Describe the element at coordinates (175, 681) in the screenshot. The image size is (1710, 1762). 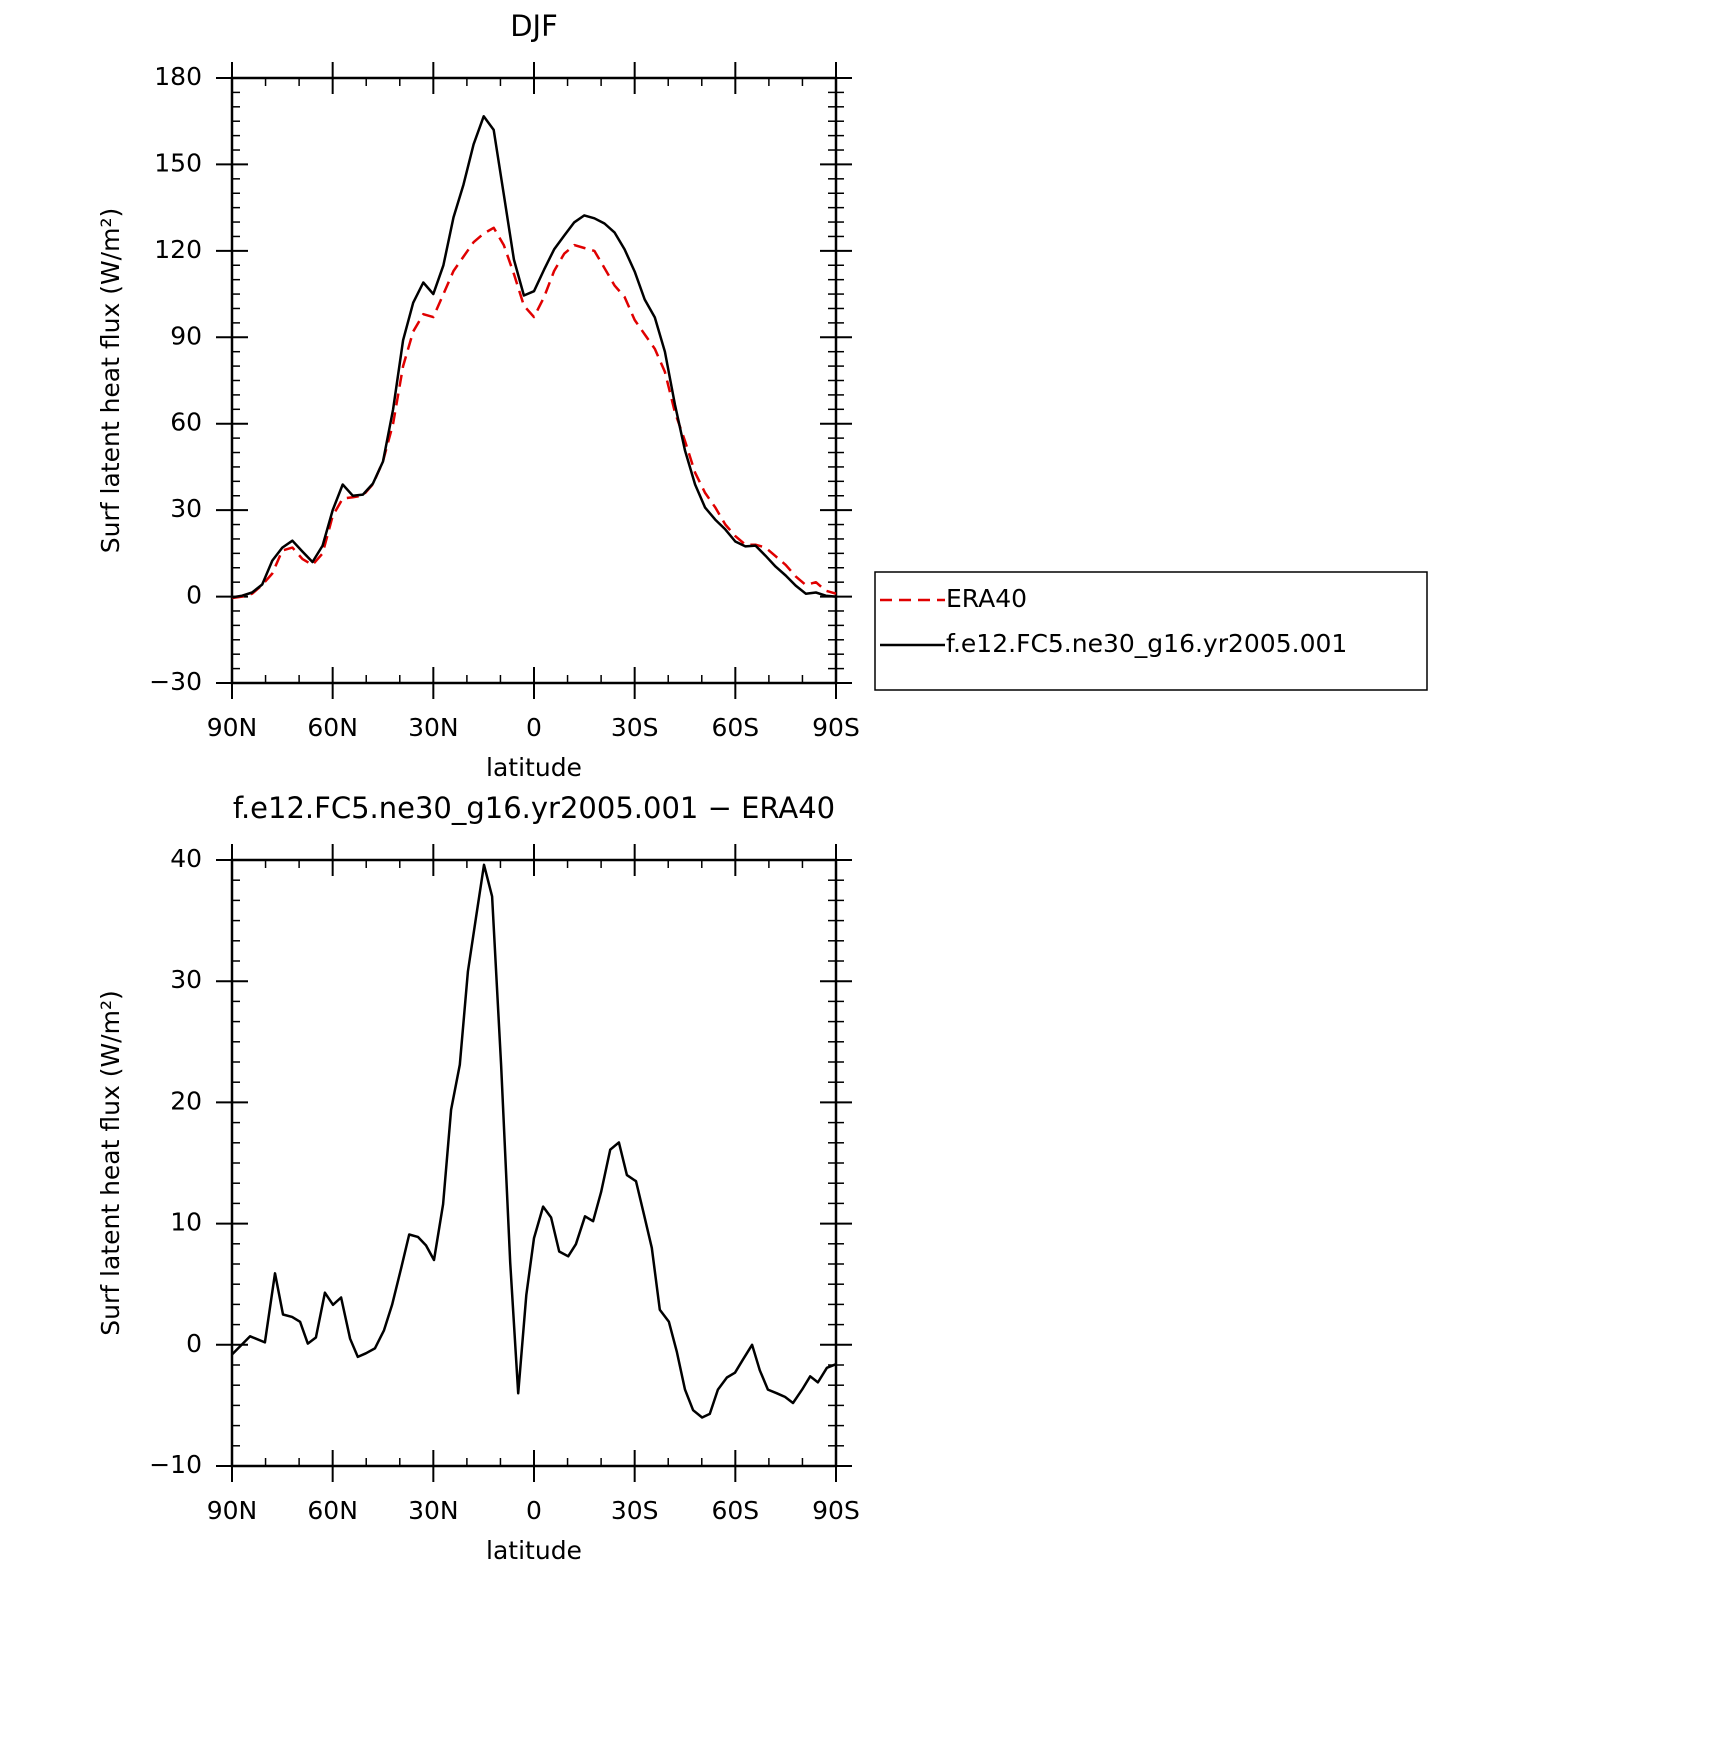
I see `y-tick-label: −30` at that location.